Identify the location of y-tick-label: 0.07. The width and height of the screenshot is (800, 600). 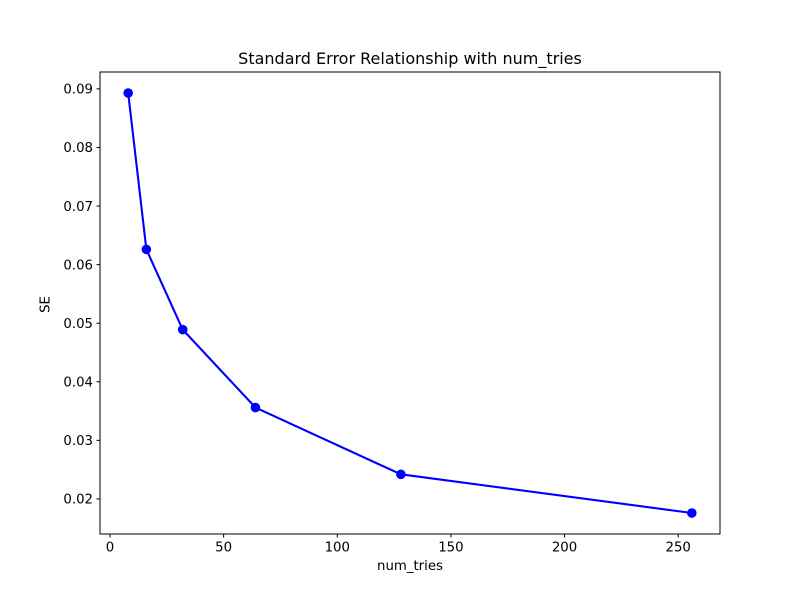
(78, 207).